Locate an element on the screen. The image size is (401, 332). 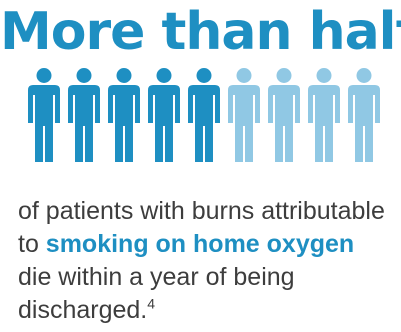
footnote-marker: 4 is located at coordinates (151, 303).